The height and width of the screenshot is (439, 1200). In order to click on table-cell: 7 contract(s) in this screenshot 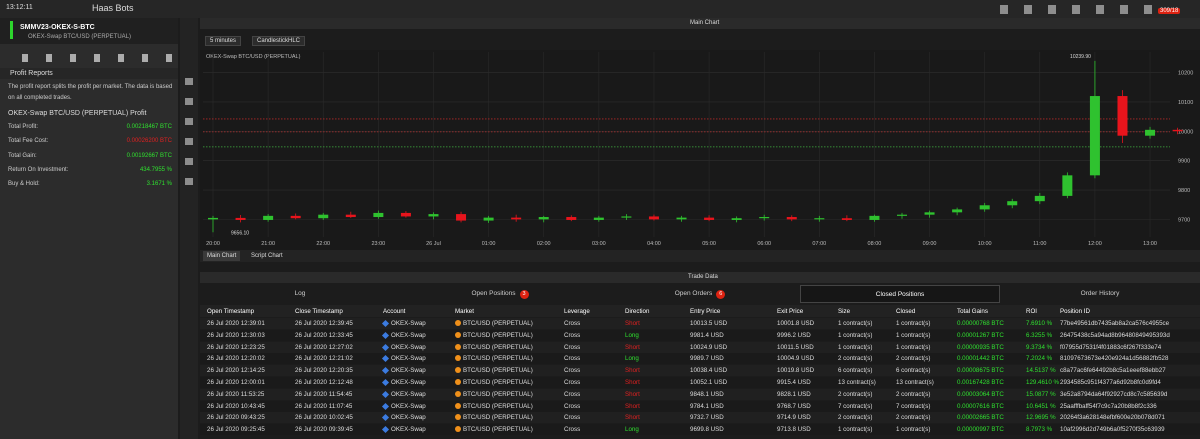, I will do `click(855, 406)`.